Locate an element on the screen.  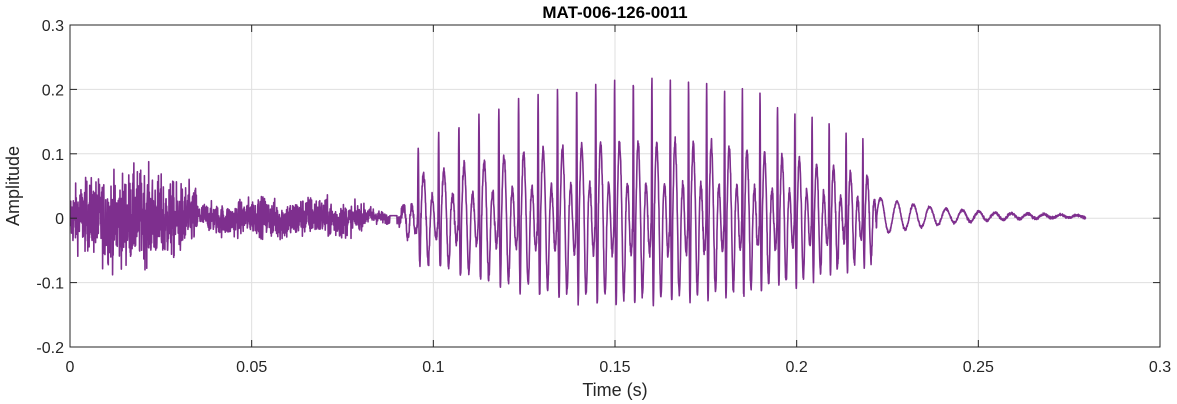
y-tick-label: 0 is located at coordinates (59, 219).